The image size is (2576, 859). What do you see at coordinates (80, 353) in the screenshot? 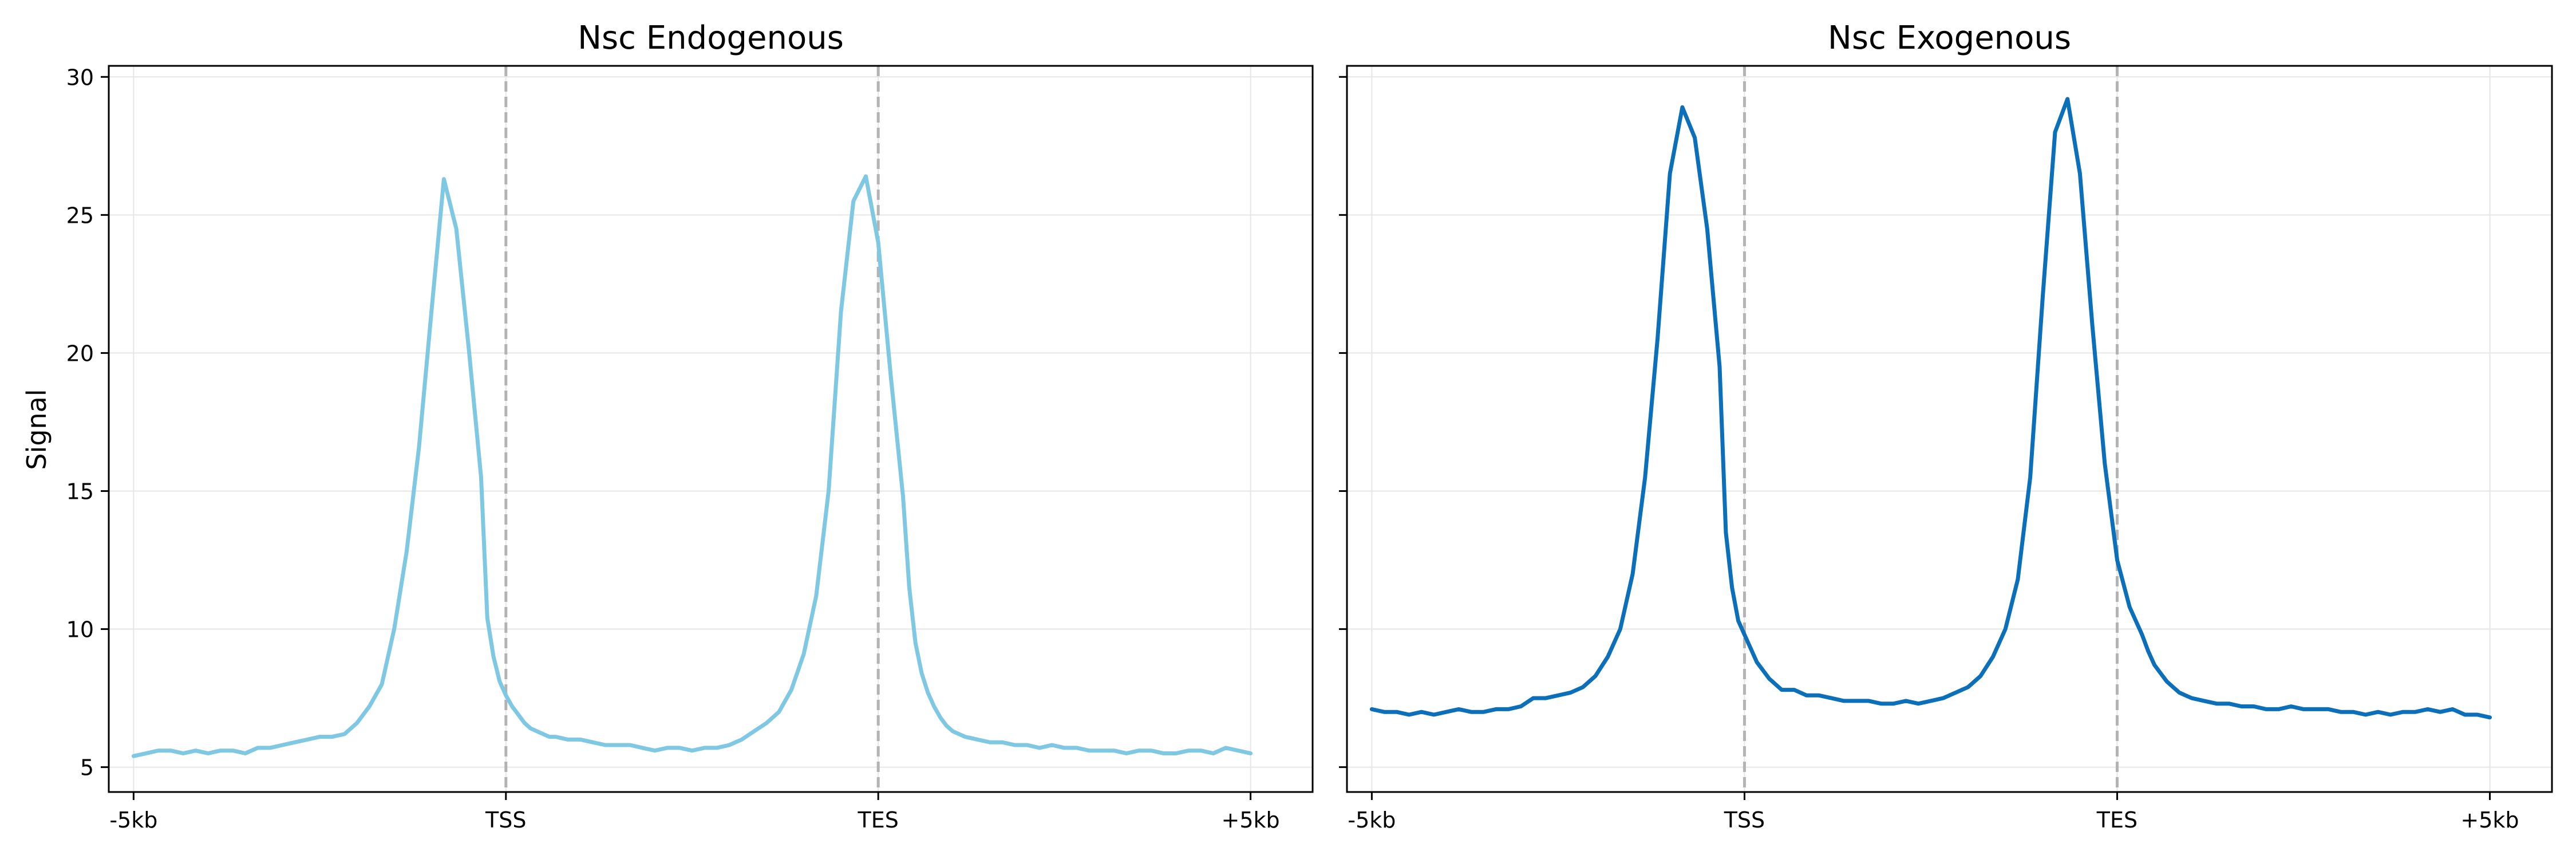
I see `y-tick-label: 20` at bounding box center [80, 353].